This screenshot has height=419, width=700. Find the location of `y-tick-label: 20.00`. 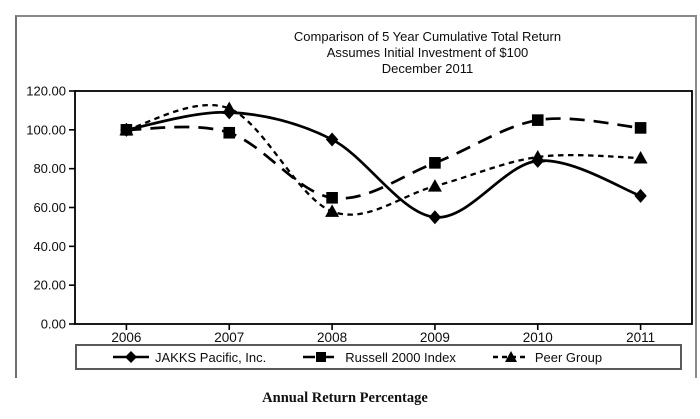

y-tick-label: 20.00 is located at coordinates (49, 285).